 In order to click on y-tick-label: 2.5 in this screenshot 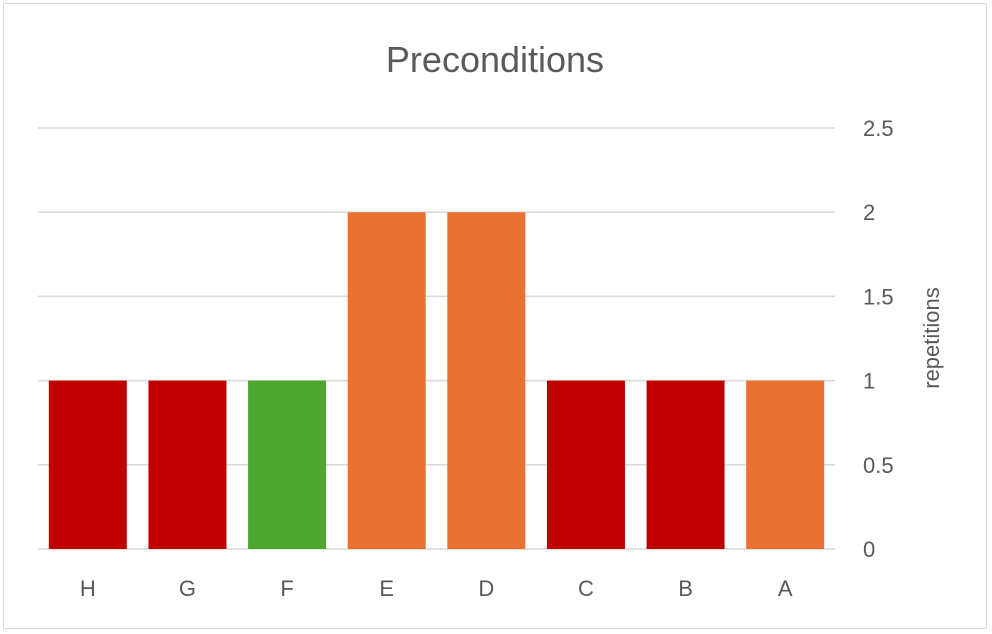, I will do `click(878, 128)`.